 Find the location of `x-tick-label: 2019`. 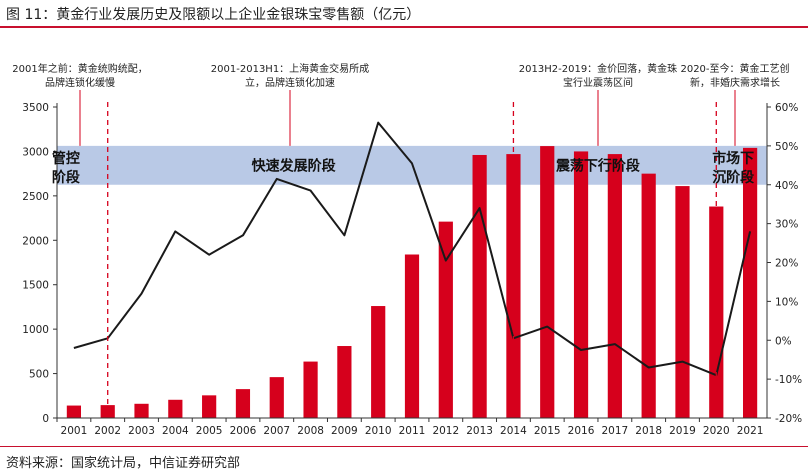

x-tick-label: 2019 is located at coordinates (682, 431).